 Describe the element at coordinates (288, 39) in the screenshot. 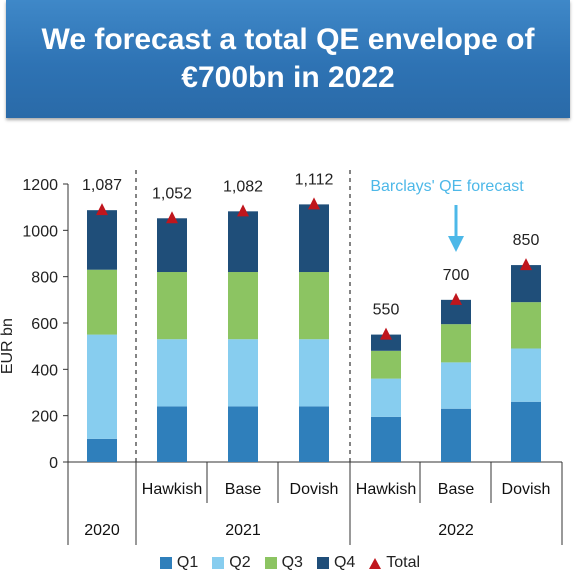

I see `title-line-1: We forecast a total QE envelope of` at that location.